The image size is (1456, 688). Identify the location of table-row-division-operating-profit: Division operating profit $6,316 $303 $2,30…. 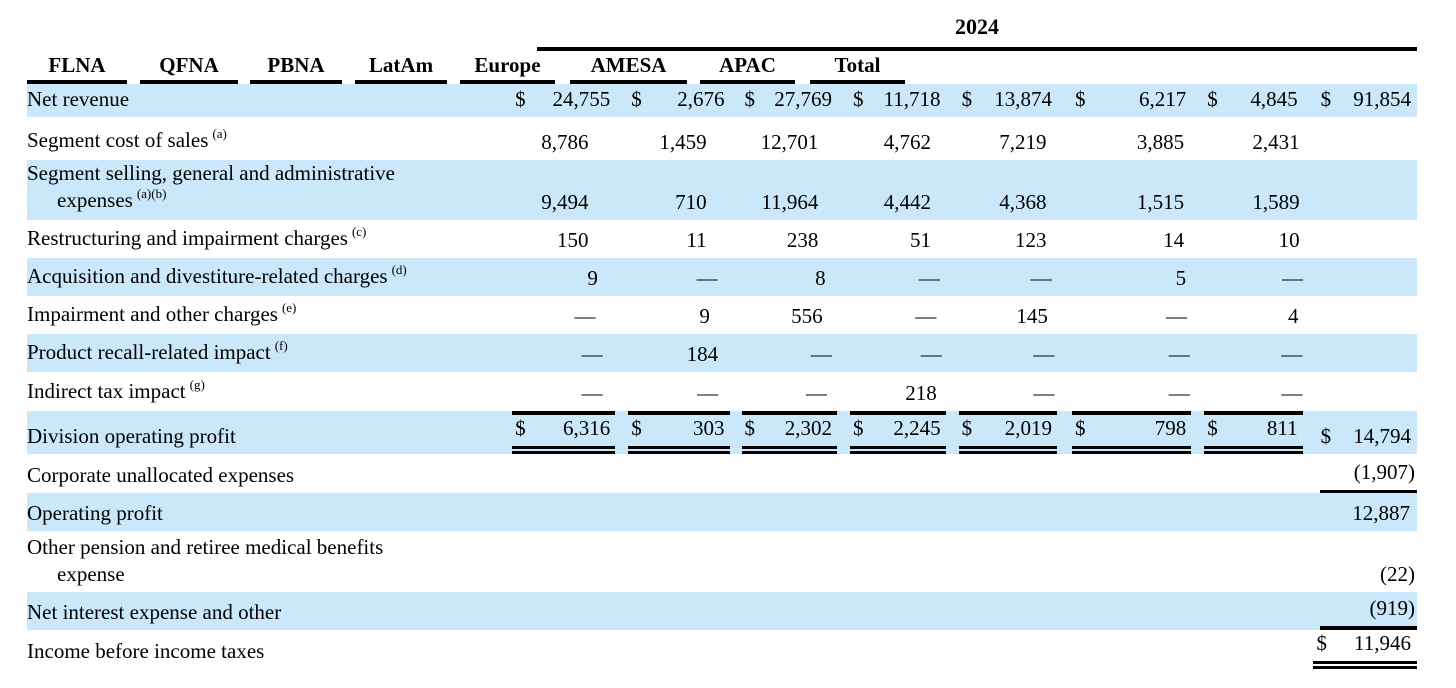
(722, 432).